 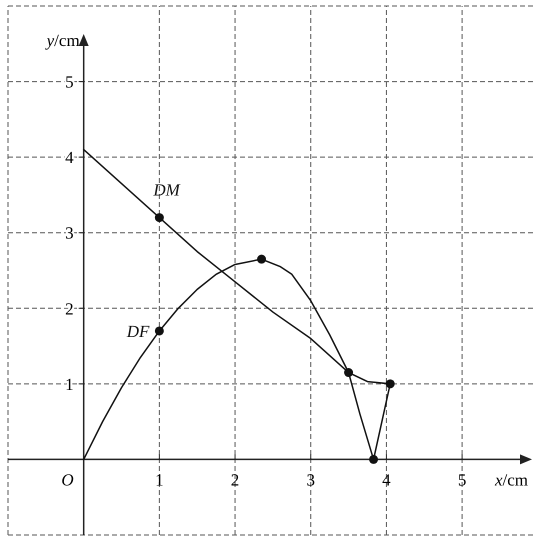 What do you see at coordinates (69, 82) in the screenshot?
I see `y-tick-label: 5` at bounding box center [69, 82].